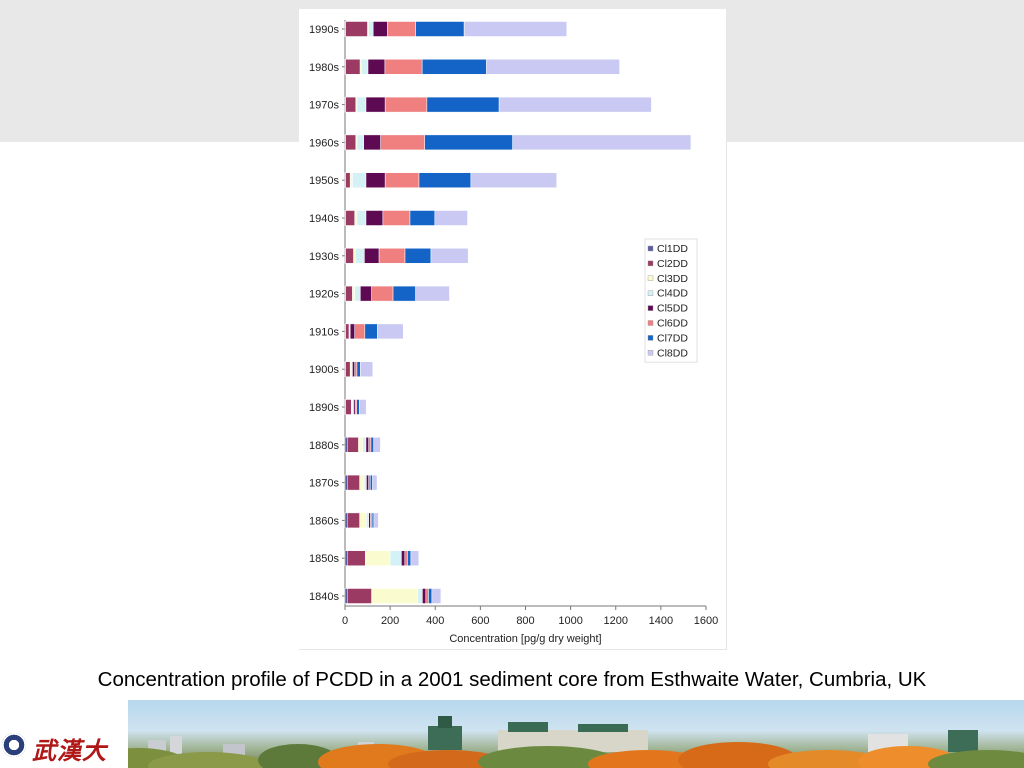 Image resolution: width=1024 pixels, height=768 pixels. I want to click on y-tick-label: 1940s, so click(324, 219).